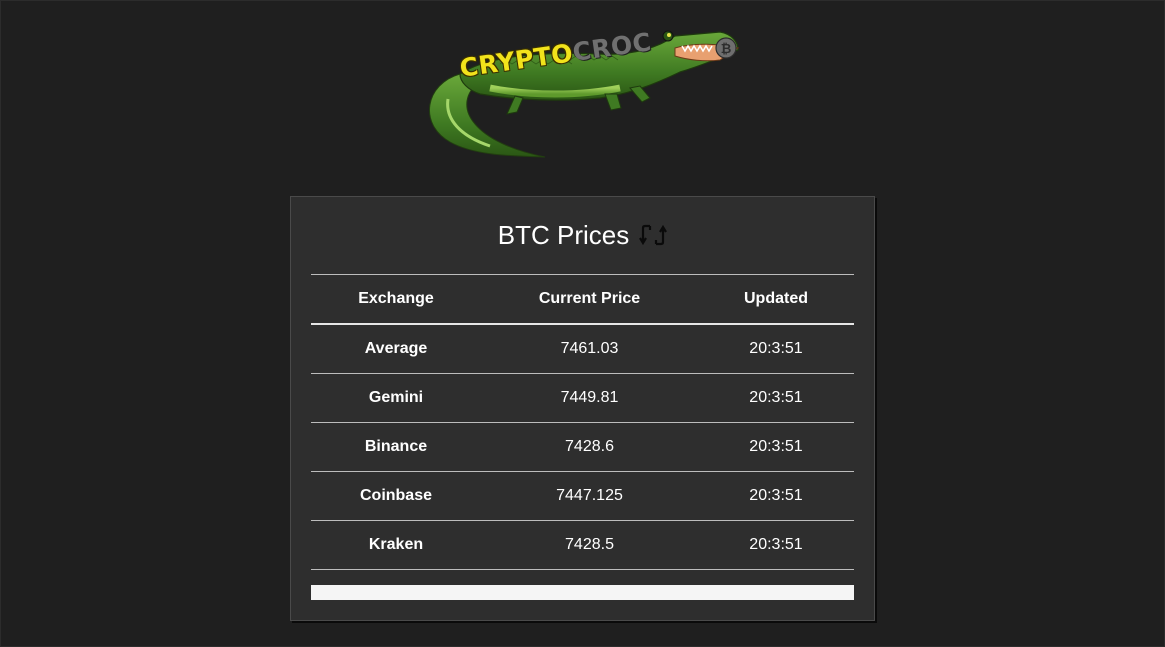  Describe the element at coordinates (396, 299) in the screenshot. I see `column-header-exchange: Exchange` at that location.